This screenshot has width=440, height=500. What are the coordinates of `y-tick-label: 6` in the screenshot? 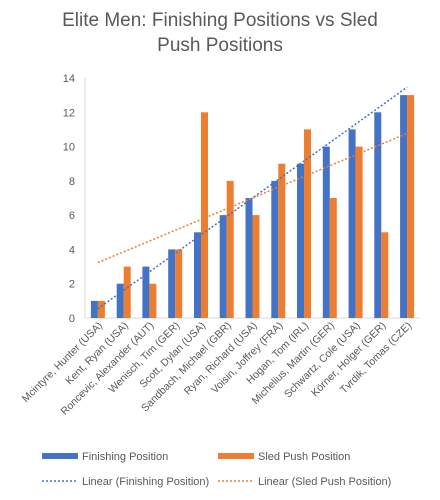 It's located at (72, 216).